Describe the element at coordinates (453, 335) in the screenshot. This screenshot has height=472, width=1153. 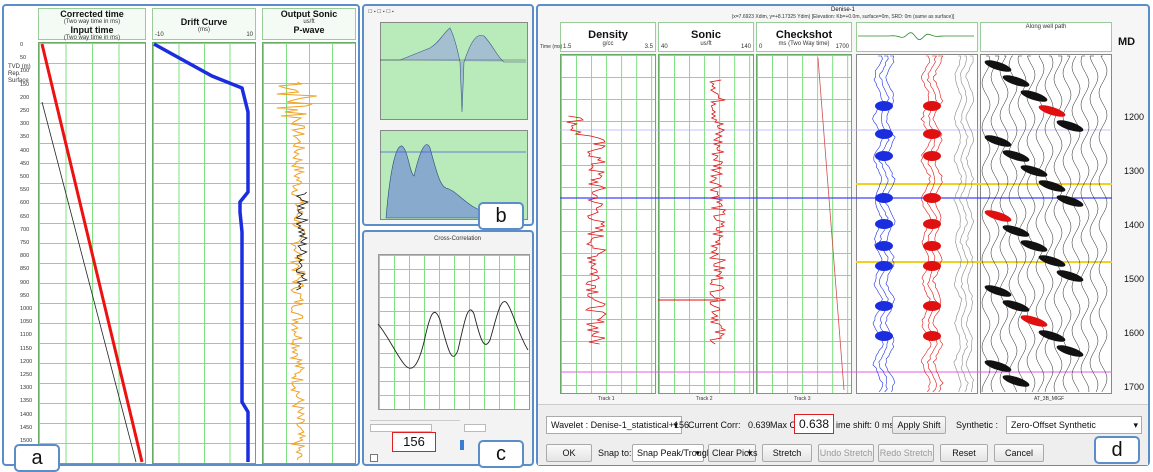
I see `correlation-curve` at that location.